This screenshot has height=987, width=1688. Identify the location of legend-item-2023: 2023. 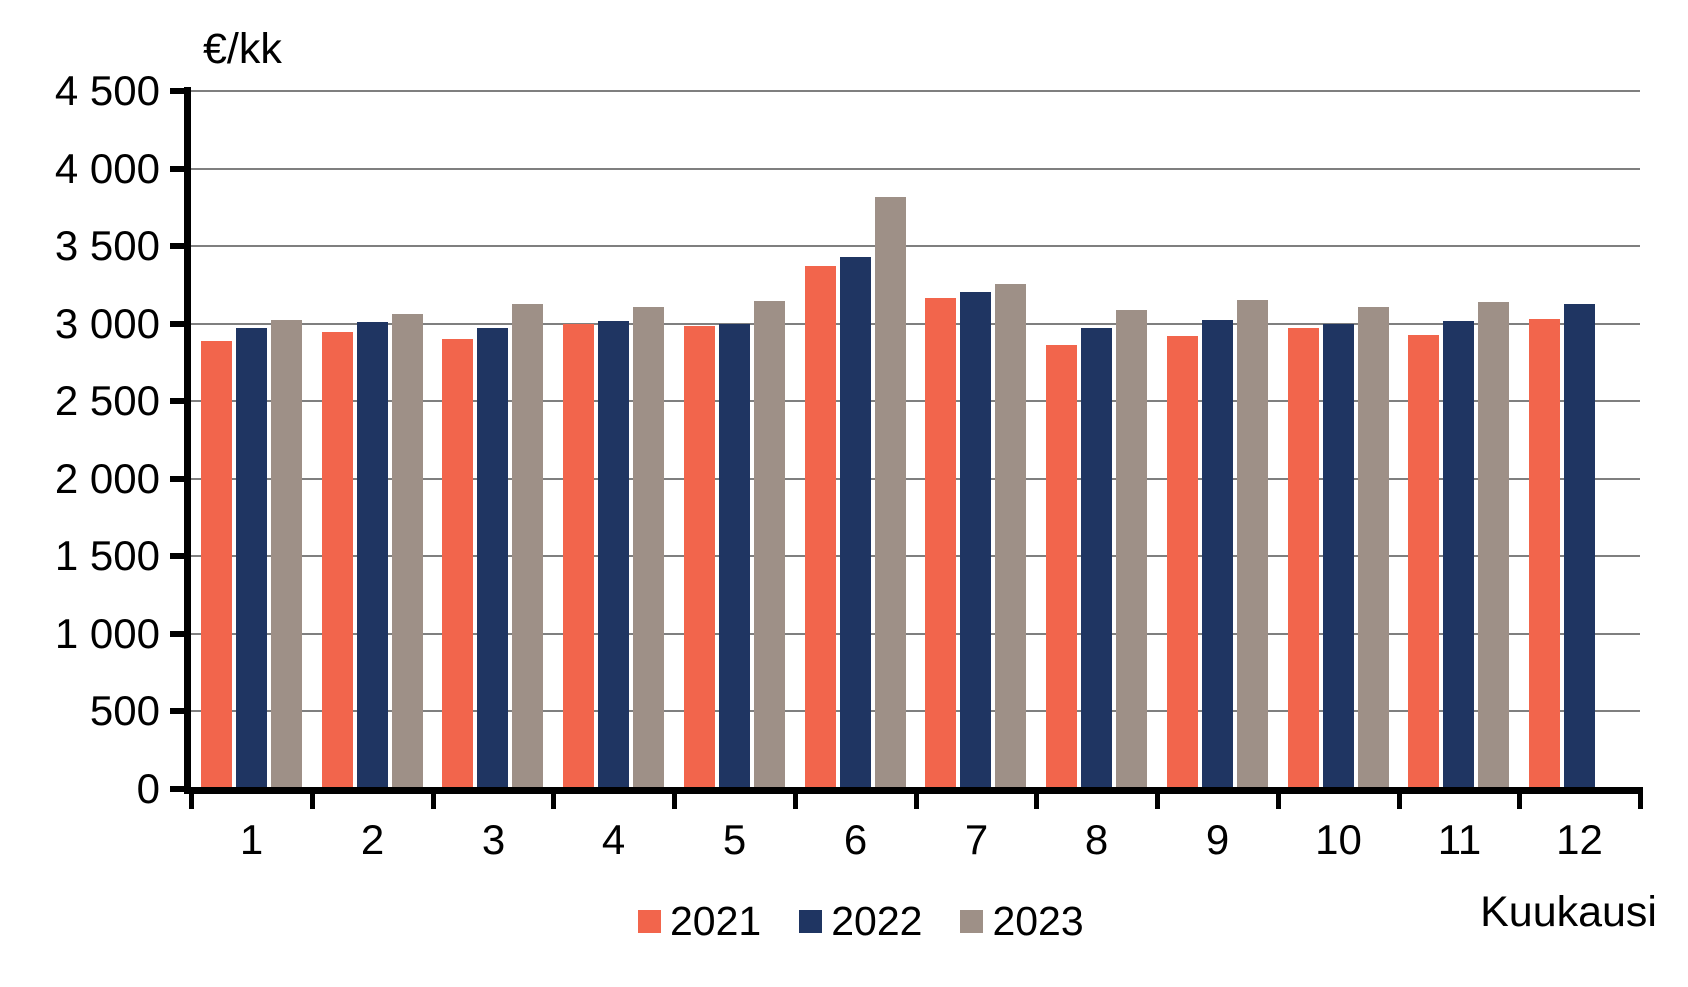
(1022, 921).